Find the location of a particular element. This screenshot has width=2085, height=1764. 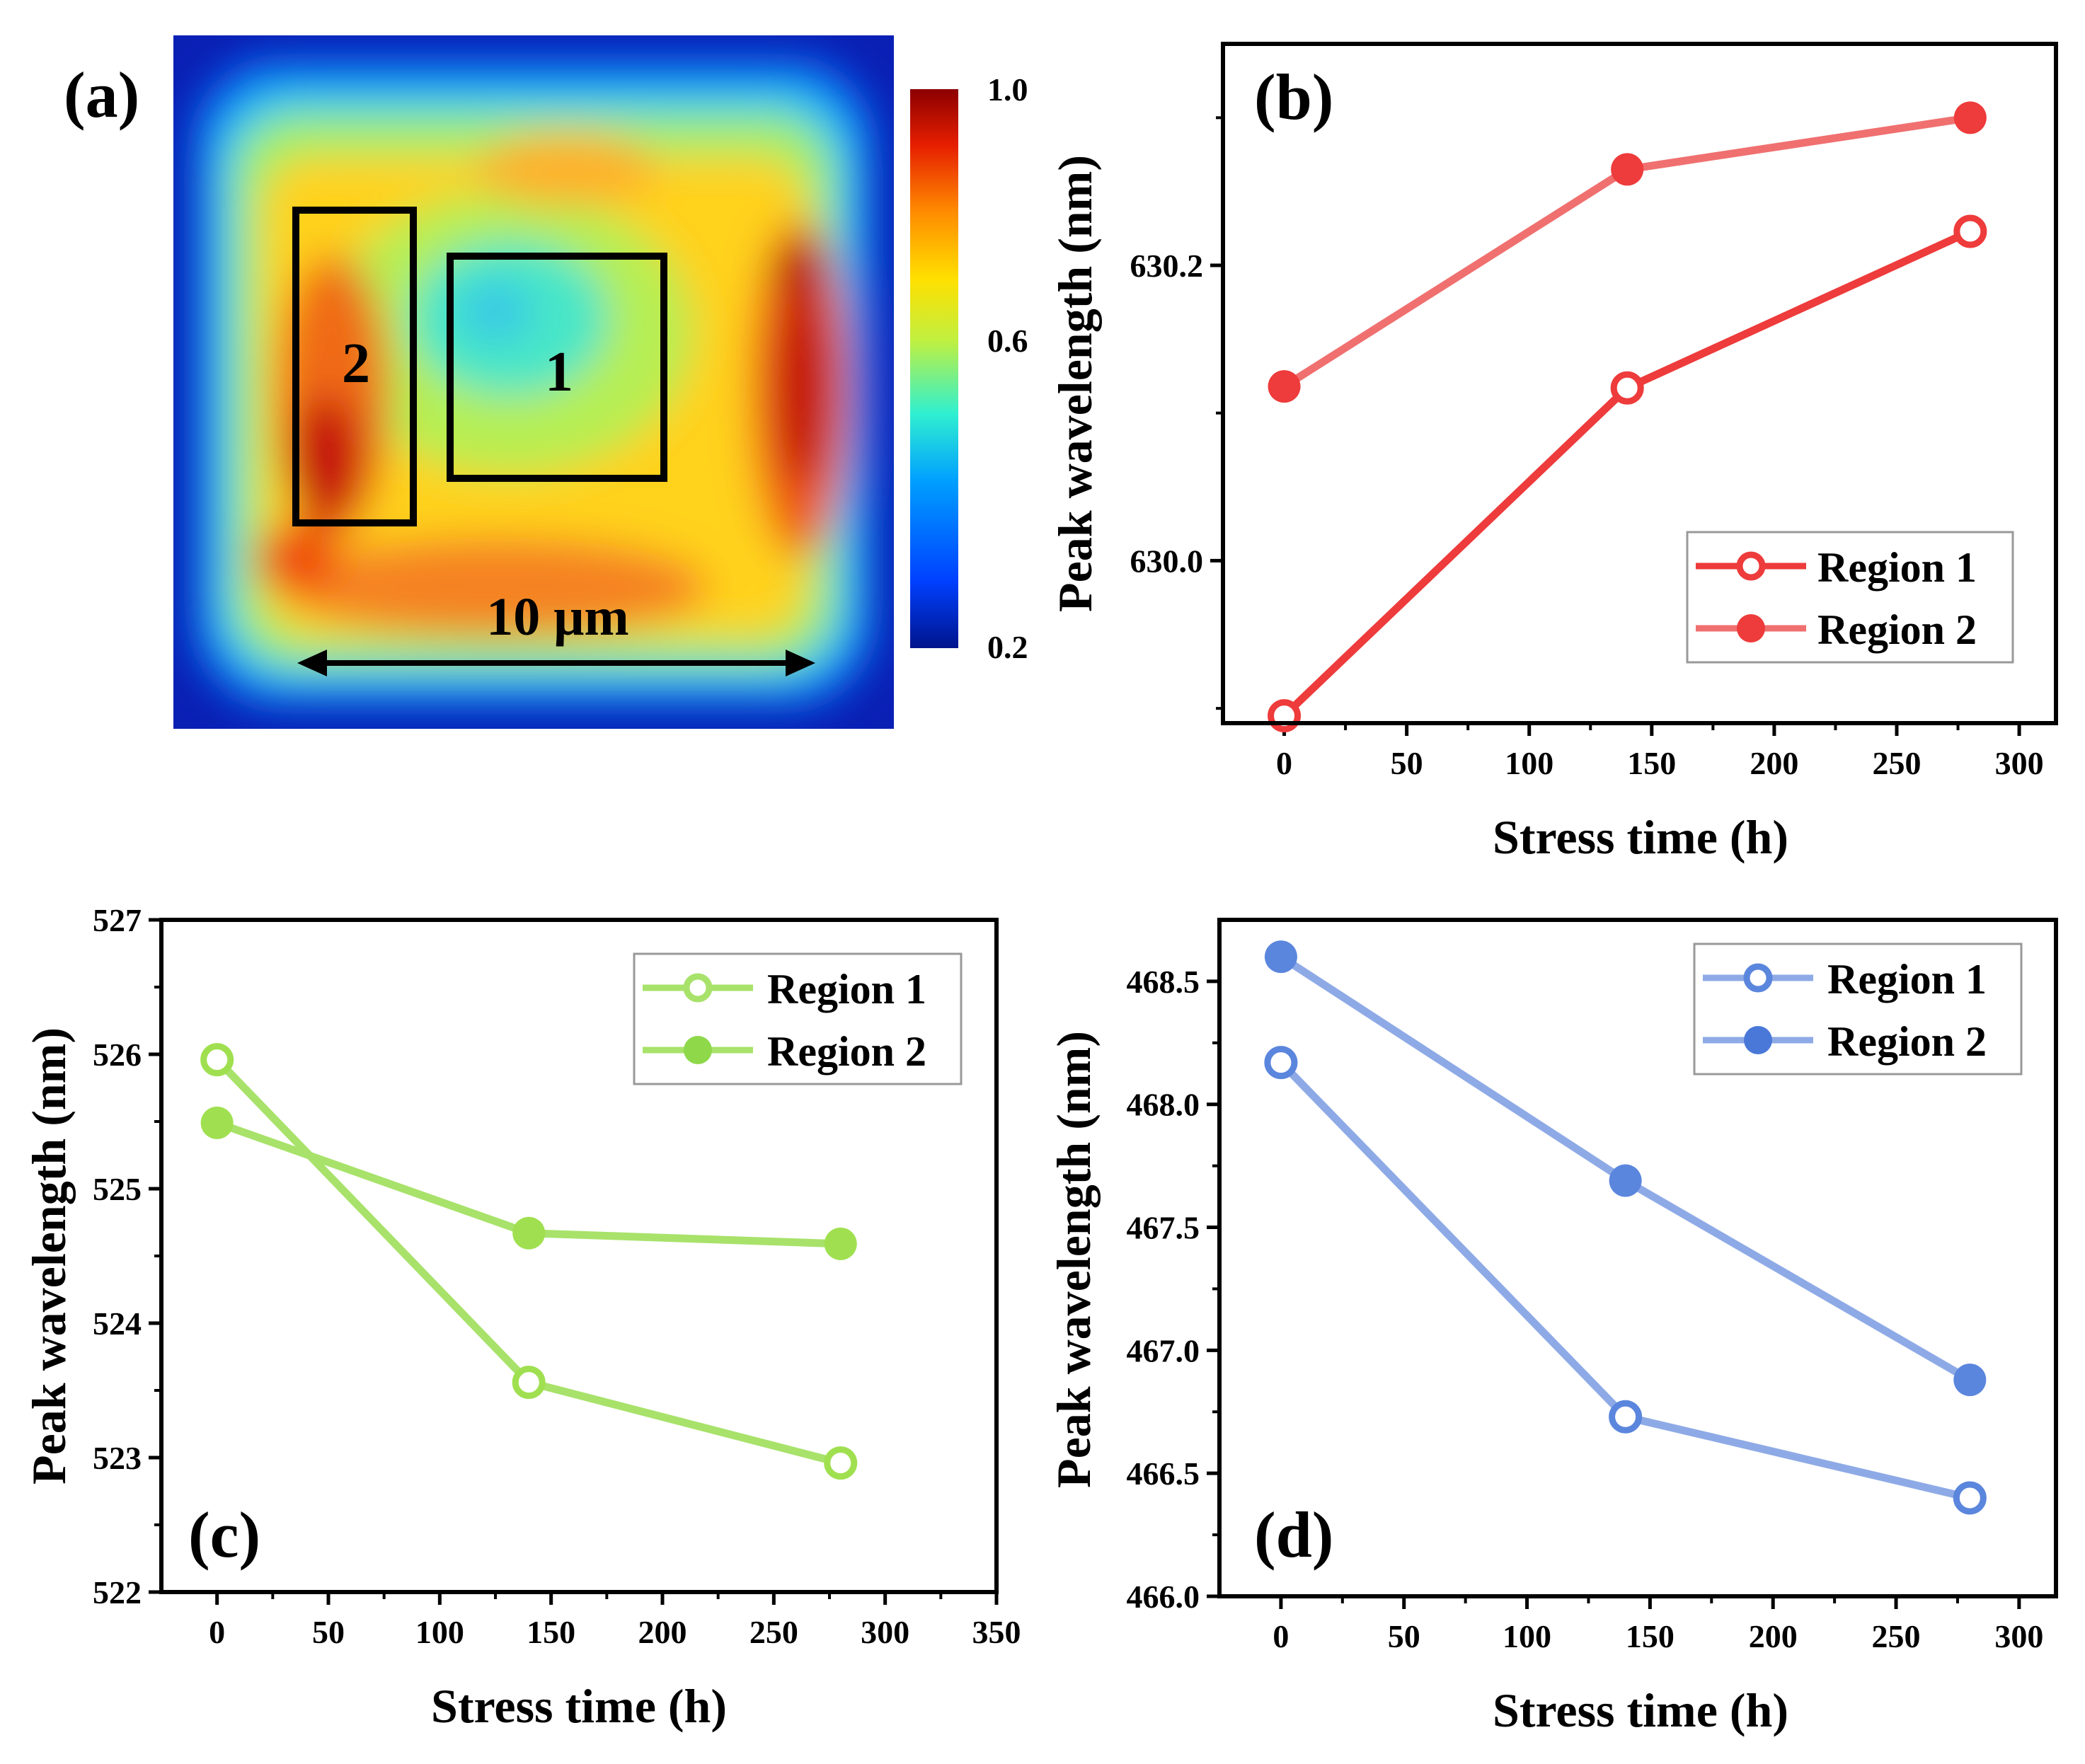

panel-label-d: (d) is located at coordinates (1293, 1535).